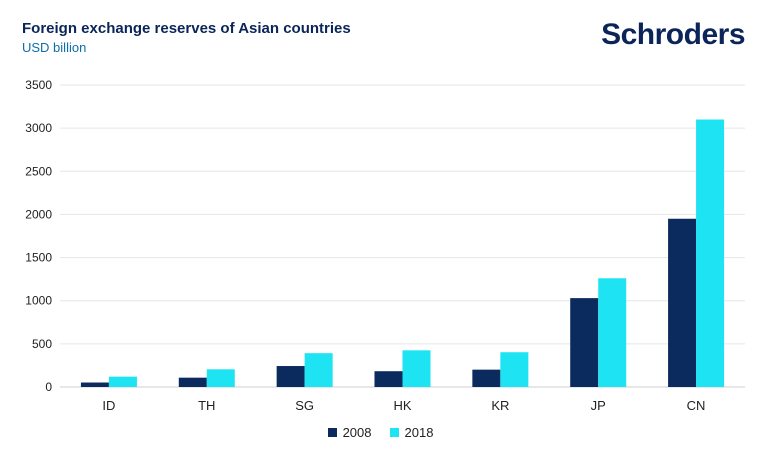 The width and height of the screenshot is (761, 455). What do you see at coordinates (108, 405) in the screenshot?
I see `x-tick-label: ID` at bounding box center [108, 405].